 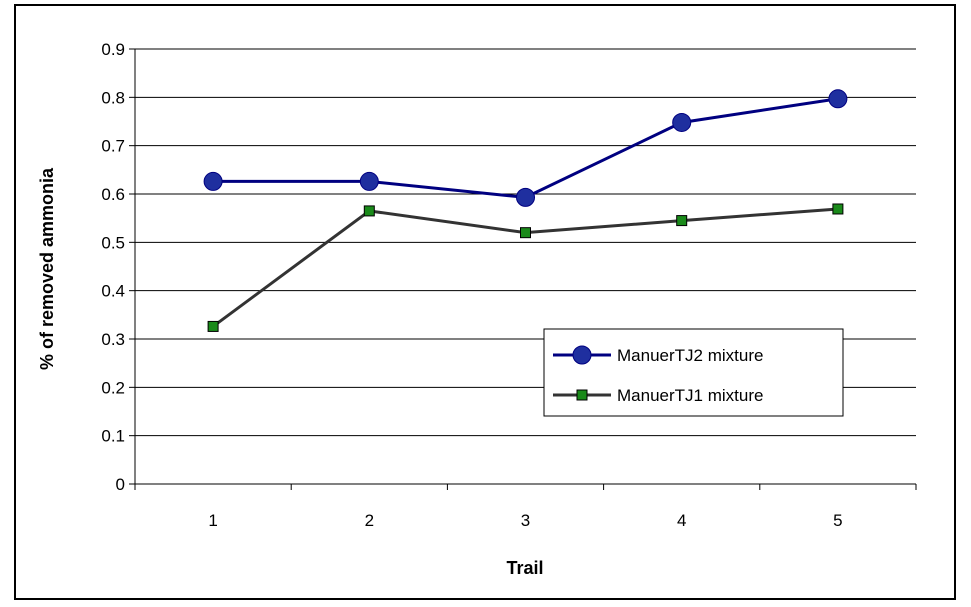 I want to click on legend-label: ManuerTJ1 mixture, so click(x=690, y=395).